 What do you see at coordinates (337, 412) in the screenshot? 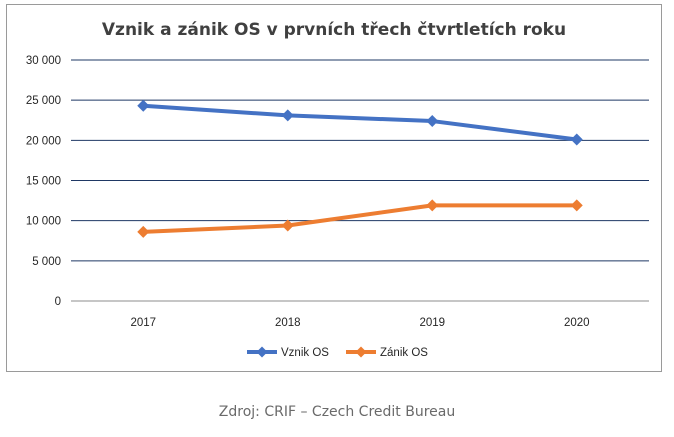
I see `source-note: Zdroj: CRIF – Czech Credit Bureau` at bounding box center [337, 412].